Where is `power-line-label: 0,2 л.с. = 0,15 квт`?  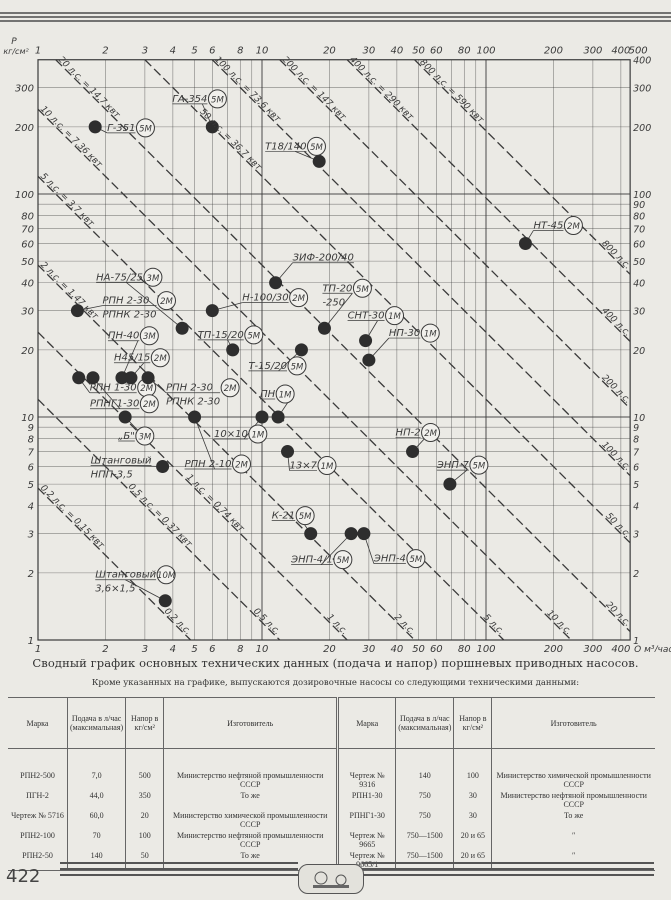 power-line-label: 0,2 л.с. = 0,15 квт is located at coordinates (72, 517).